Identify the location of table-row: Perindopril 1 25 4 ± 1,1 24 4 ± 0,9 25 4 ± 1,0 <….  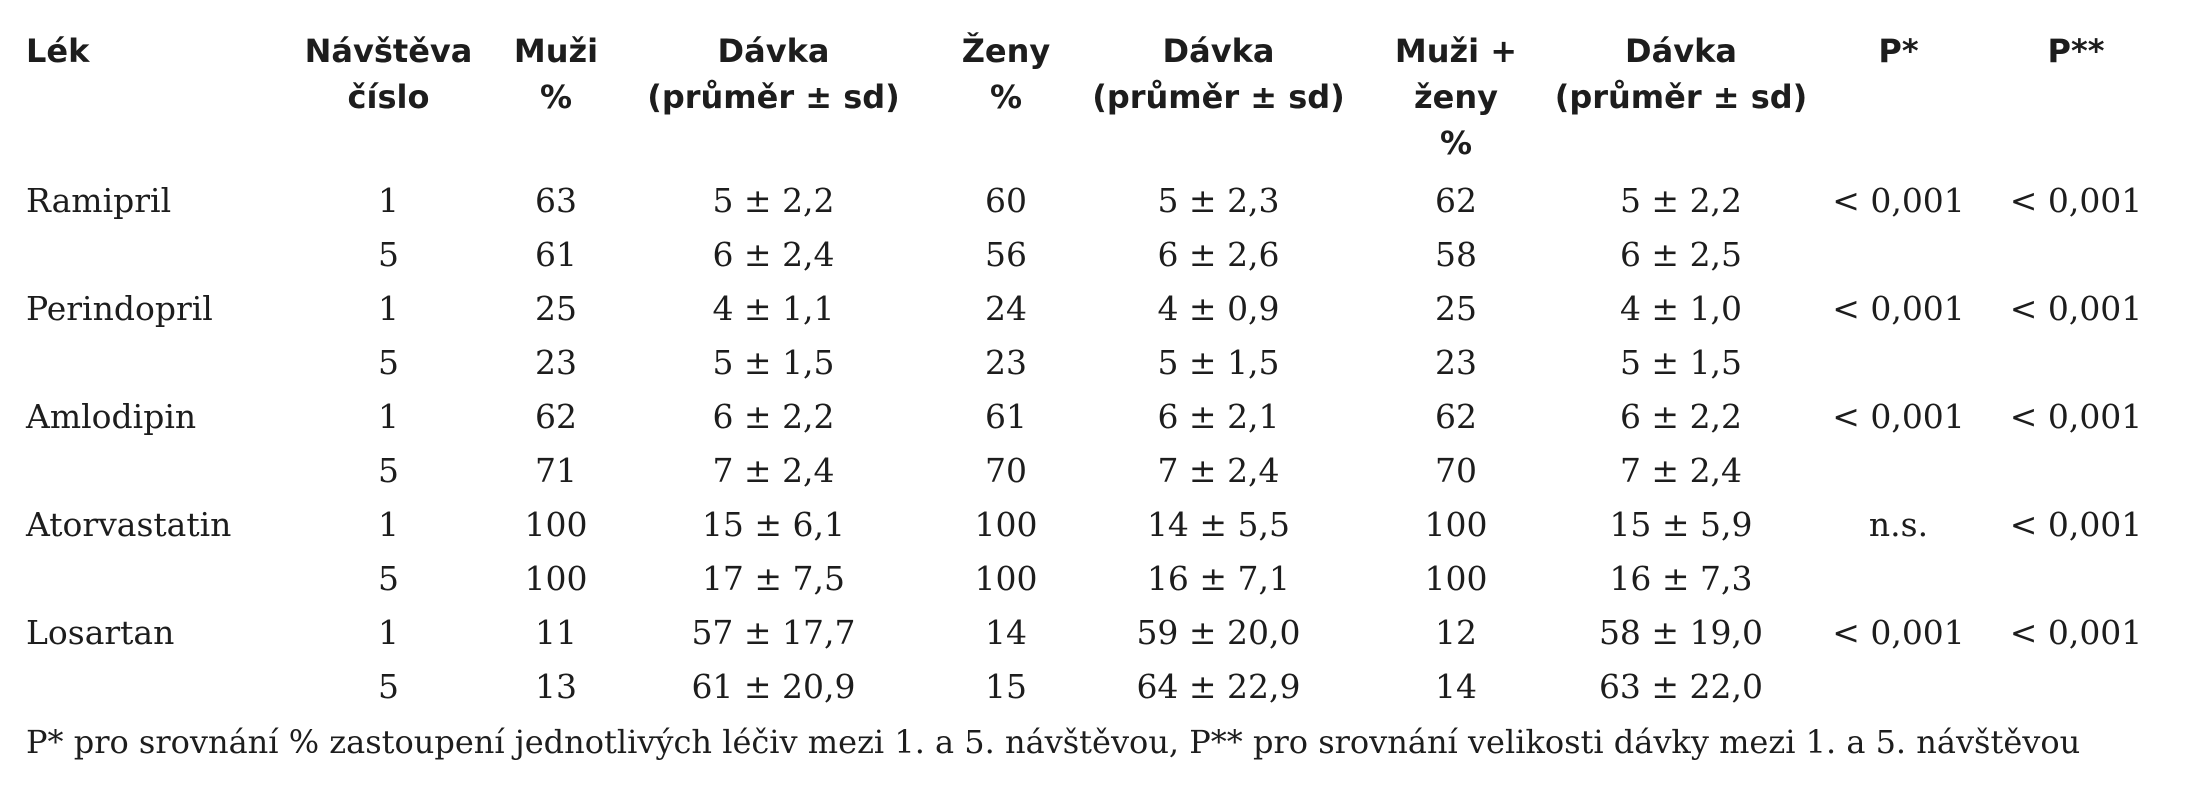
(1096, 309).